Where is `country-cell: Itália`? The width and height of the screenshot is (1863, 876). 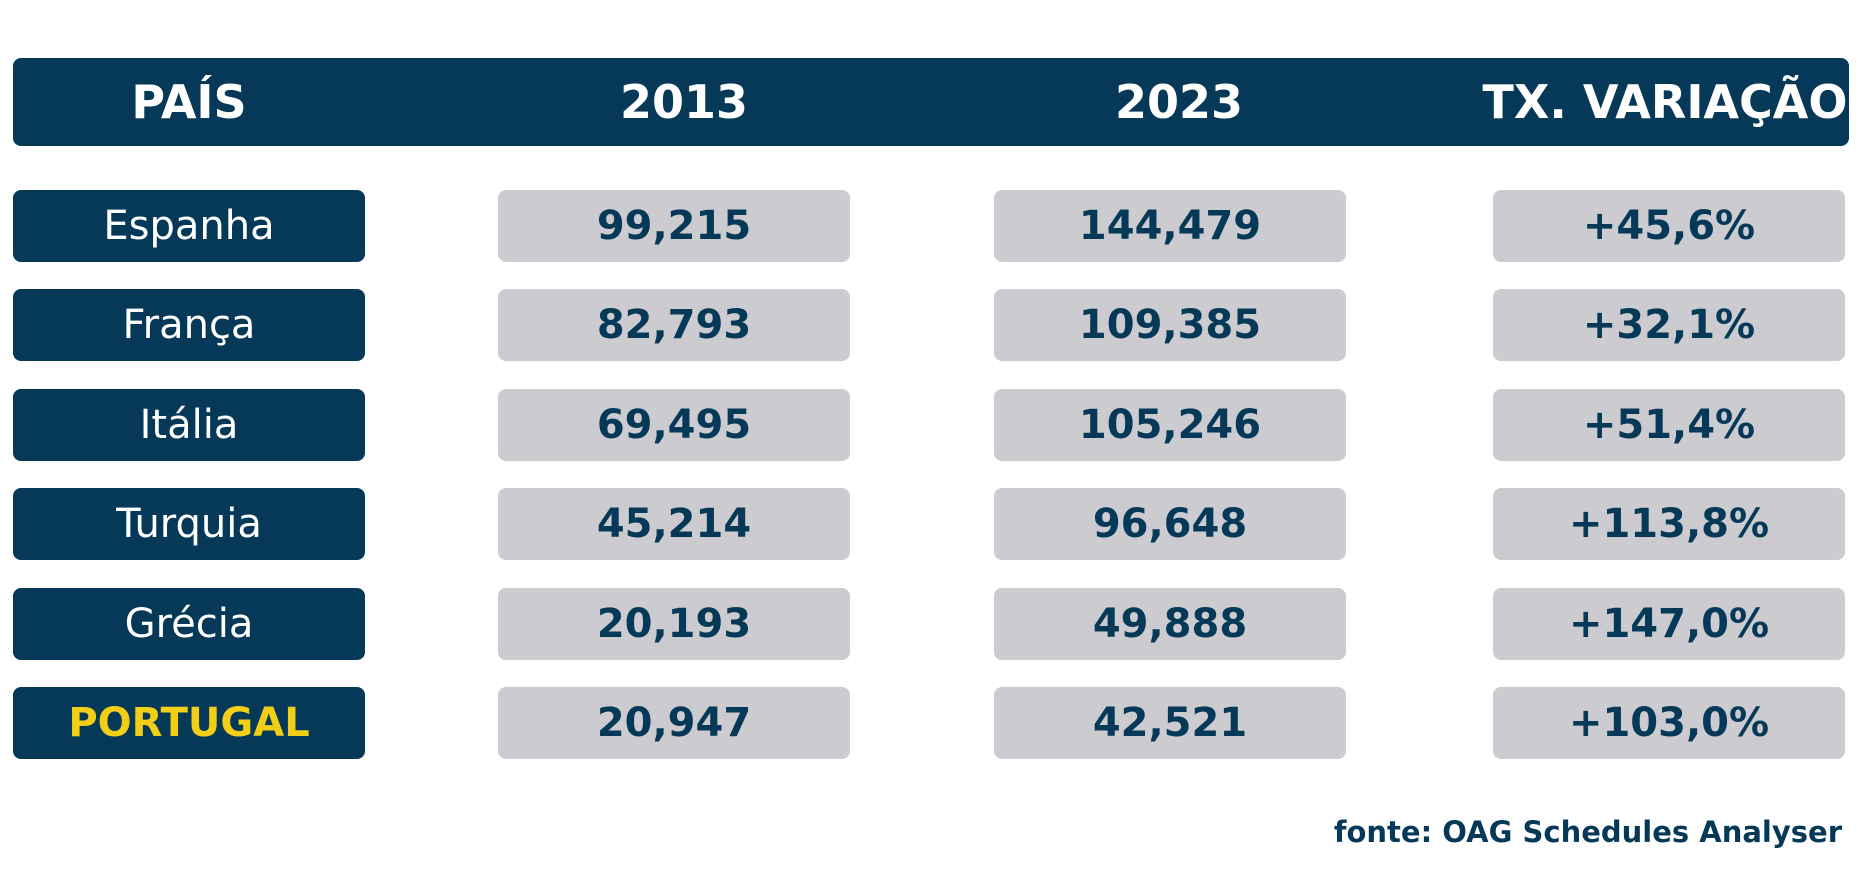
country-cell: Itália is located at coordinates (189, 425).